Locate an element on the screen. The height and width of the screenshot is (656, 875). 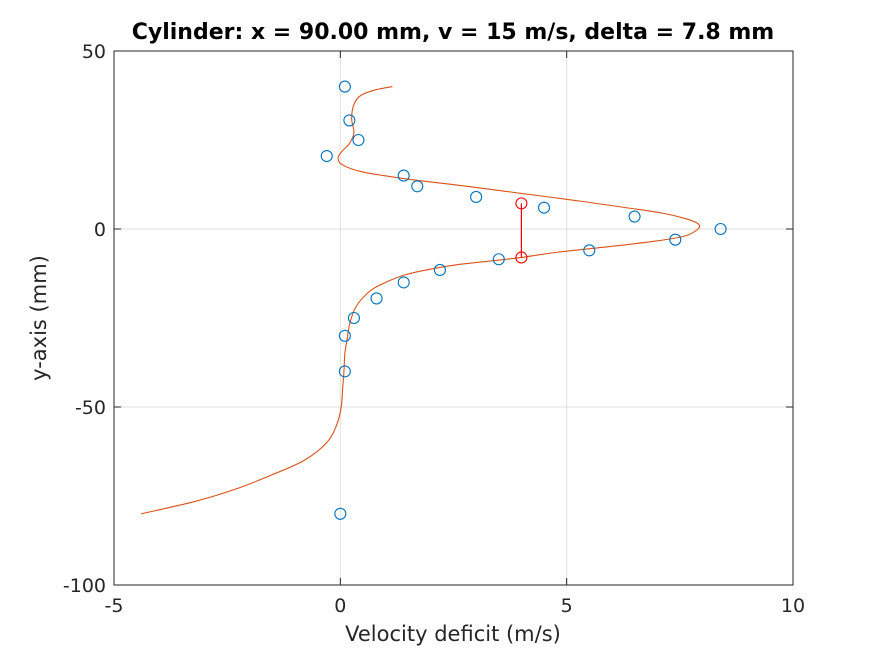
x-tick-label: 0 is located at coordinates (340, 606).